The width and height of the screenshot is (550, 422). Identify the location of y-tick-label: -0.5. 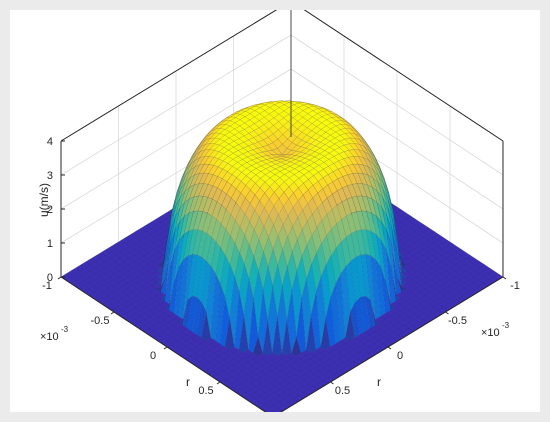
(457, 321).